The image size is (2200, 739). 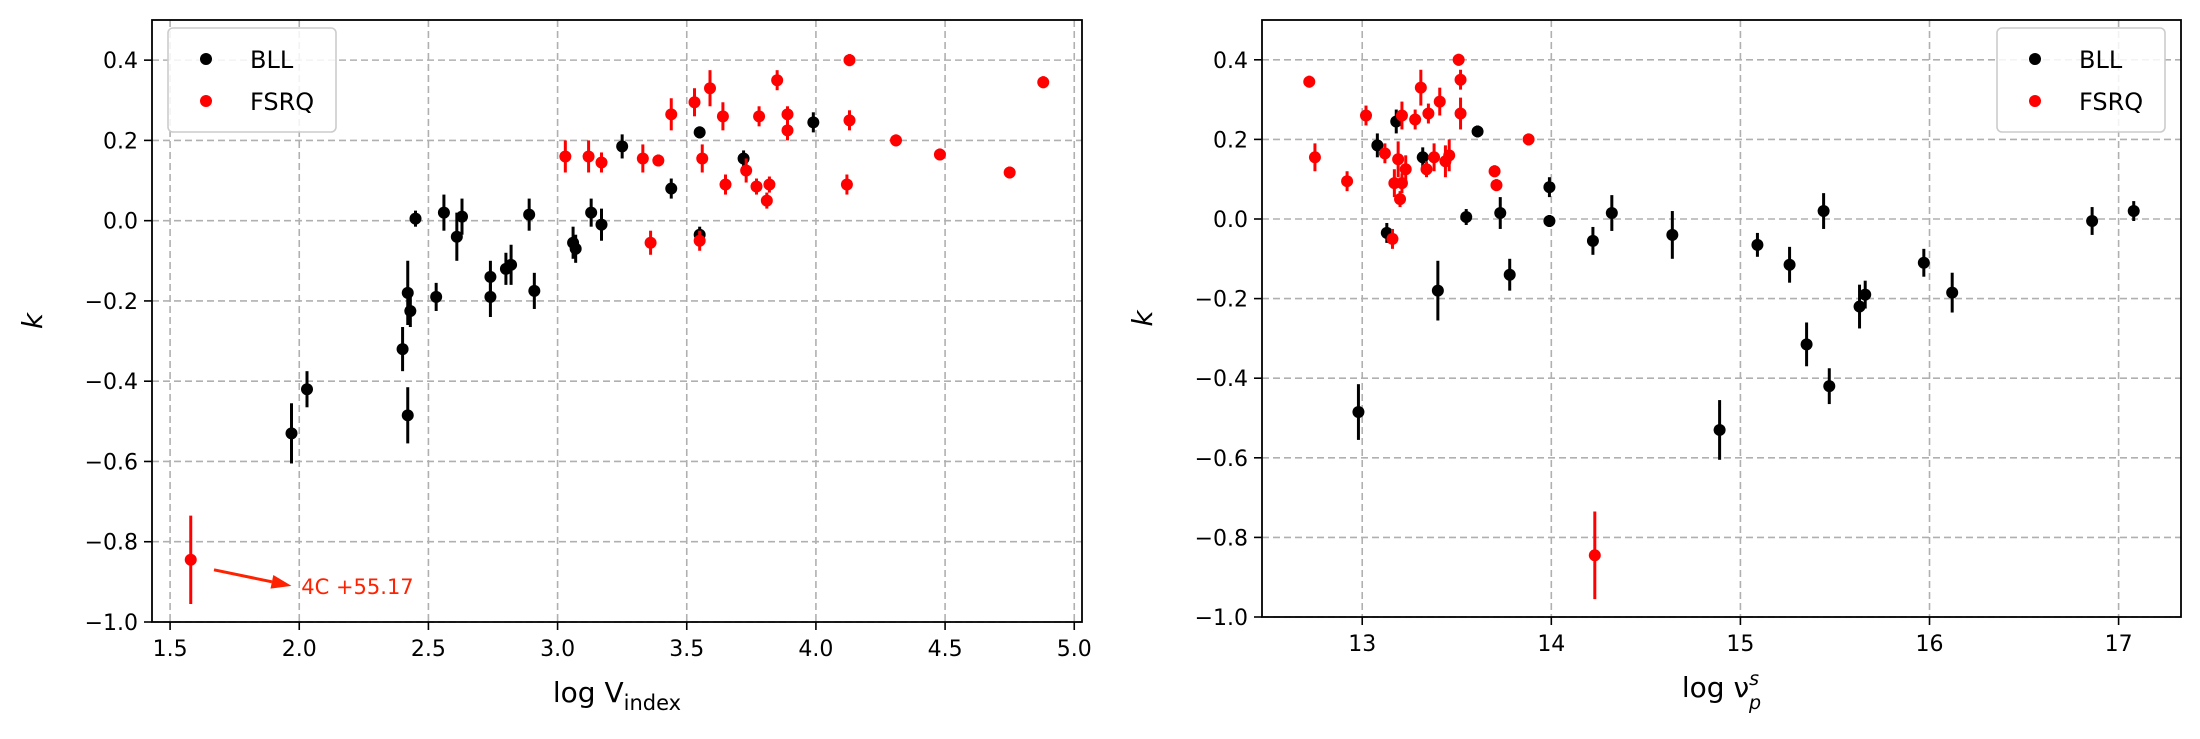 I want to click on legend-label: BLL, so click(x=2101, y=60).